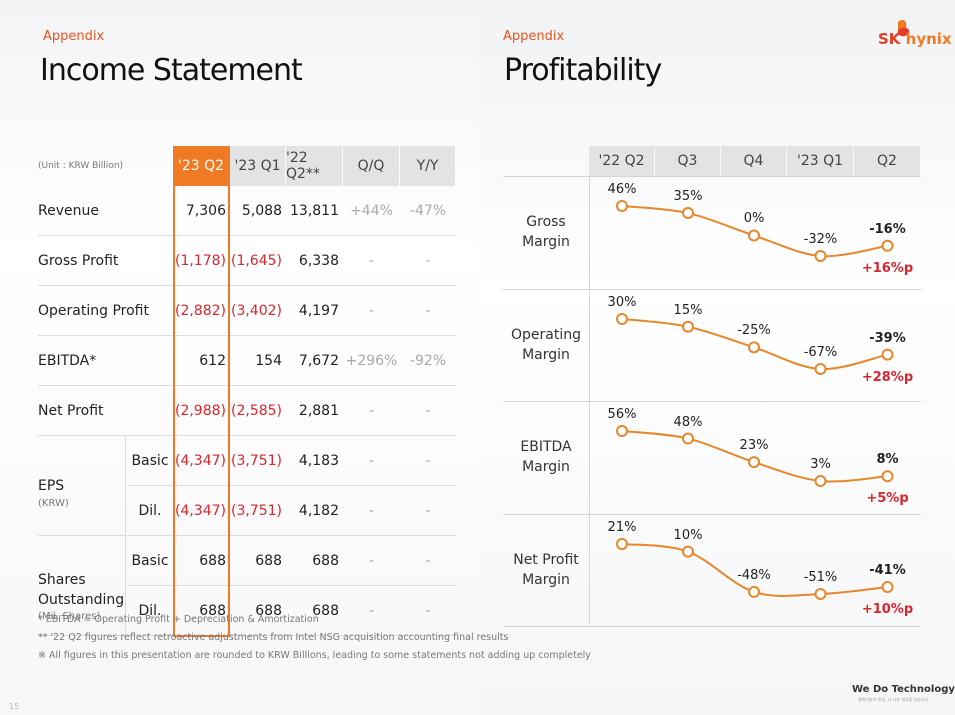 The height and width of the screenshot is (715, 955). Describe the element at coordinates (622, 189) in the screenshot. I see `data-label: 46%` at that location.